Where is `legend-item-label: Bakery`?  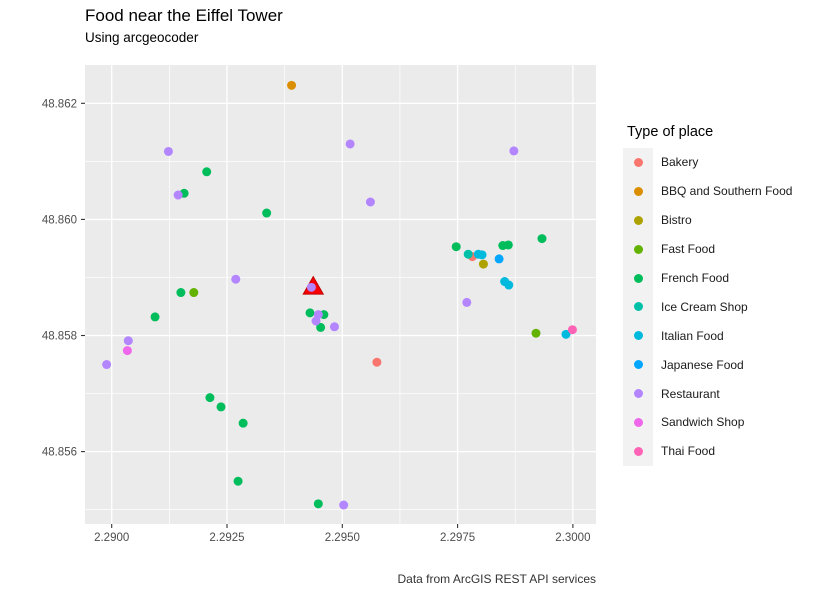
legend-item-label: Bakery is located at coordinates (680, 162).